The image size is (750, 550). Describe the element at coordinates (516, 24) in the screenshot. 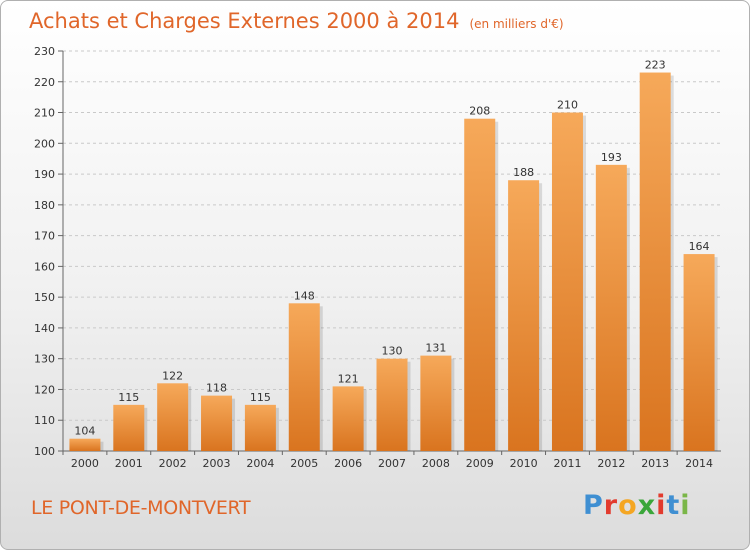

I see `unit-label: (en milliers d'€)` at that location.